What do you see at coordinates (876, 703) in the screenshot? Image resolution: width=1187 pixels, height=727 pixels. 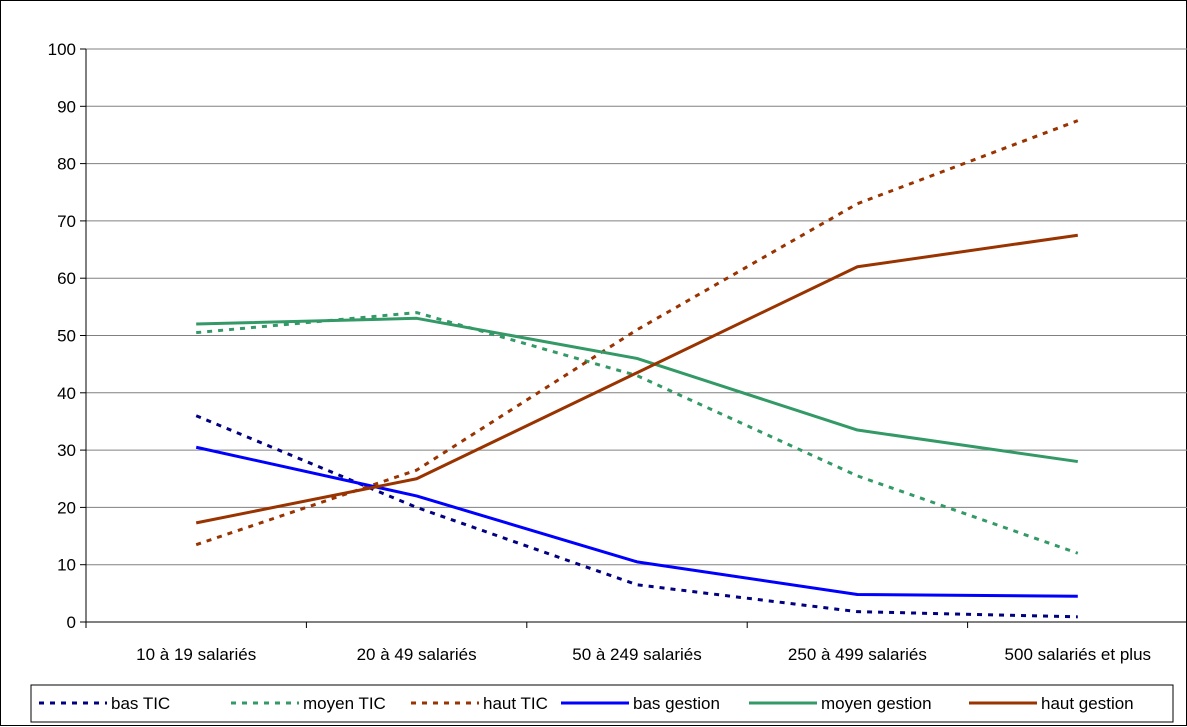 I see `legend-label-4: moyen gestion` at bounding box center [876, 703].